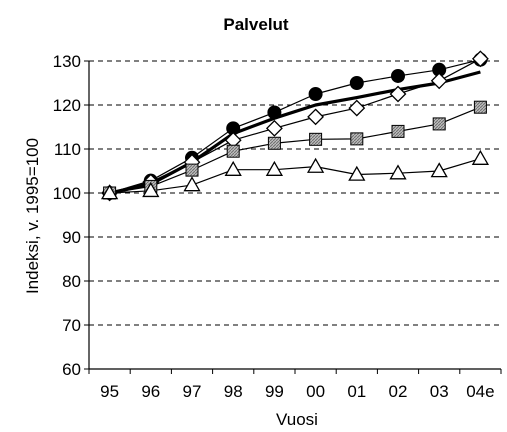 This screenshot has height=432, width=507. What do you see at coordinates (356, 391) in the screenshot?
I see `x-tick-label: 01` at bounding box center [356, 391].